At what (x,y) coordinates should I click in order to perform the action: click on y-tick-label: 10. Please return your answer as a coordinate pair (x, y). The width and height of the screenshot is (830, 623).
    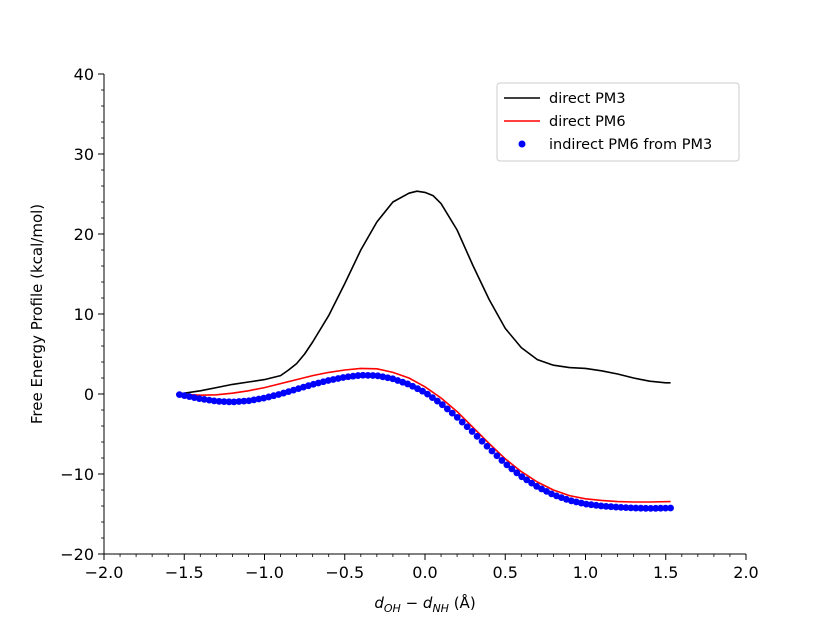
    Looking at the image, I should click on (84, 314).